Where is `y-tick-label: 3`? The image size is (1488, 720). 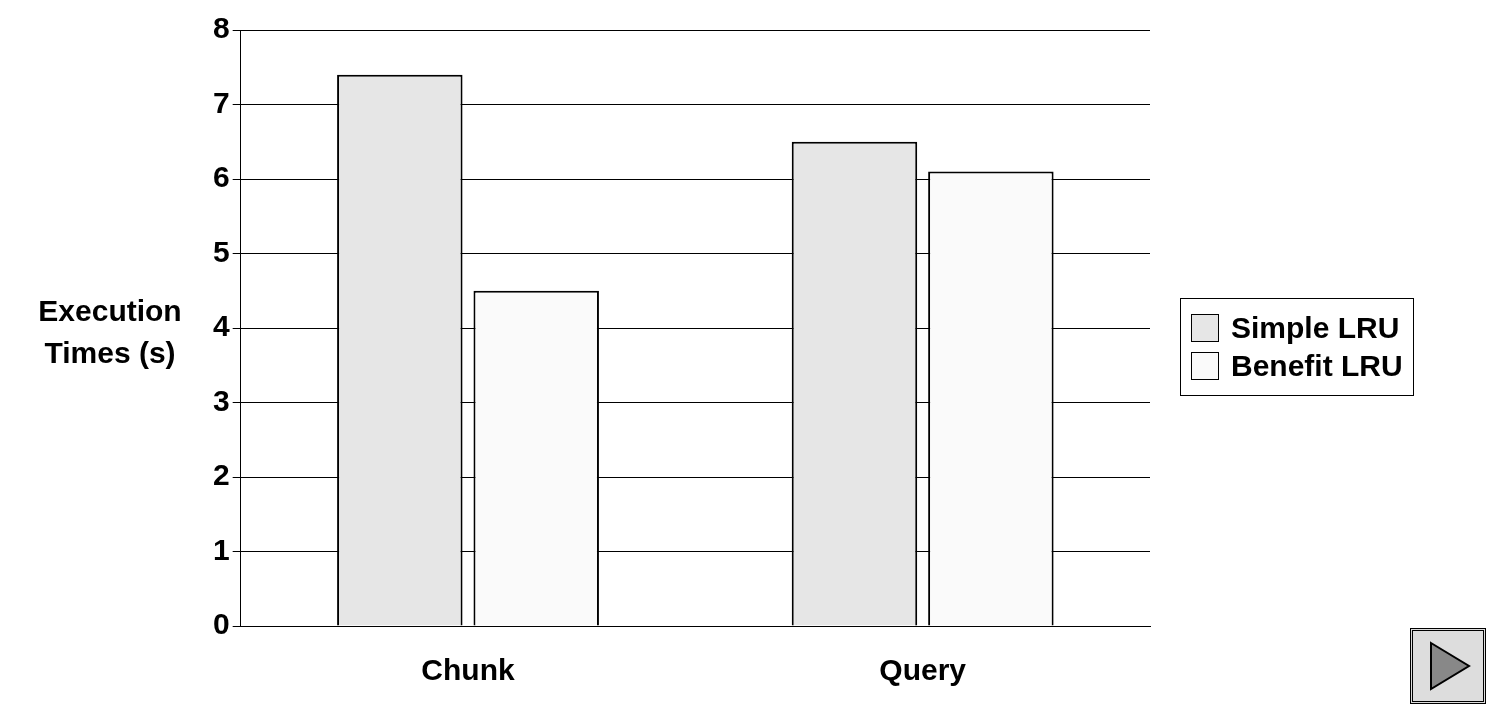 y-tick-label: 3 is located at coordinates (221, 400).